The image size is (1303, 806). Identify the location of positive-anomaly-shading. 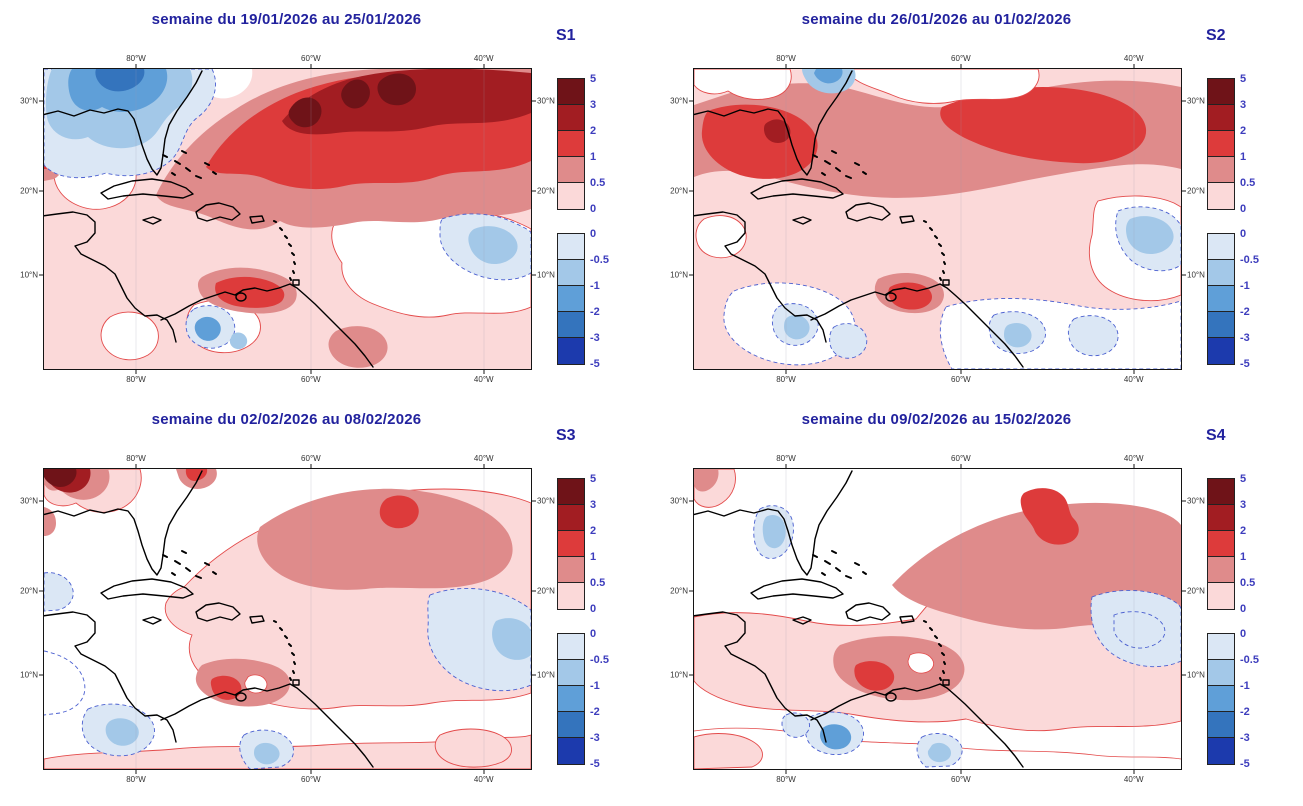
(937, 139).